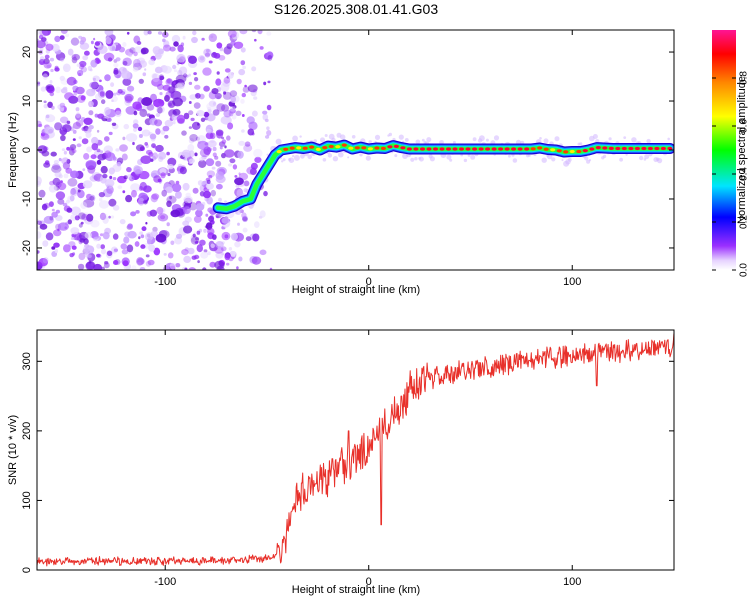  Describe the element at coordinates (443, 175) in the screenshot. I see `spectrogram-ridge-layer` at that location.